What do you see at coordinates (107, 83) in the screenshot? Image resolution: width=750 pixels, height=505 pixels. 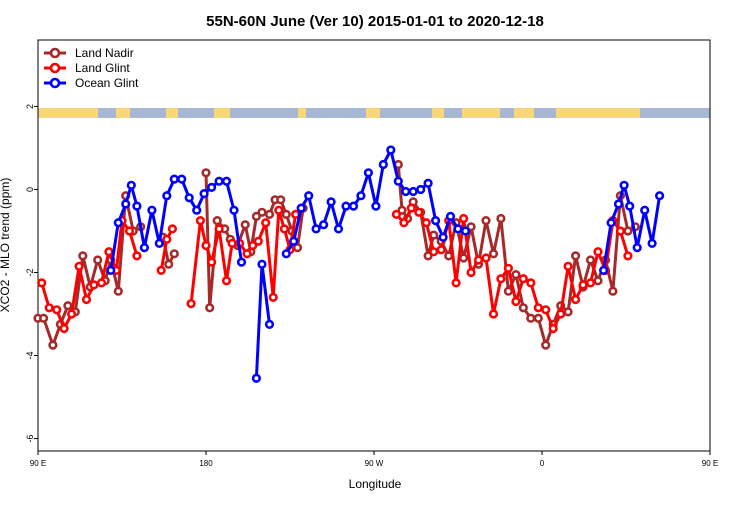 I see `legend-label: Ocean Glint` at bounding box center [107, 83].